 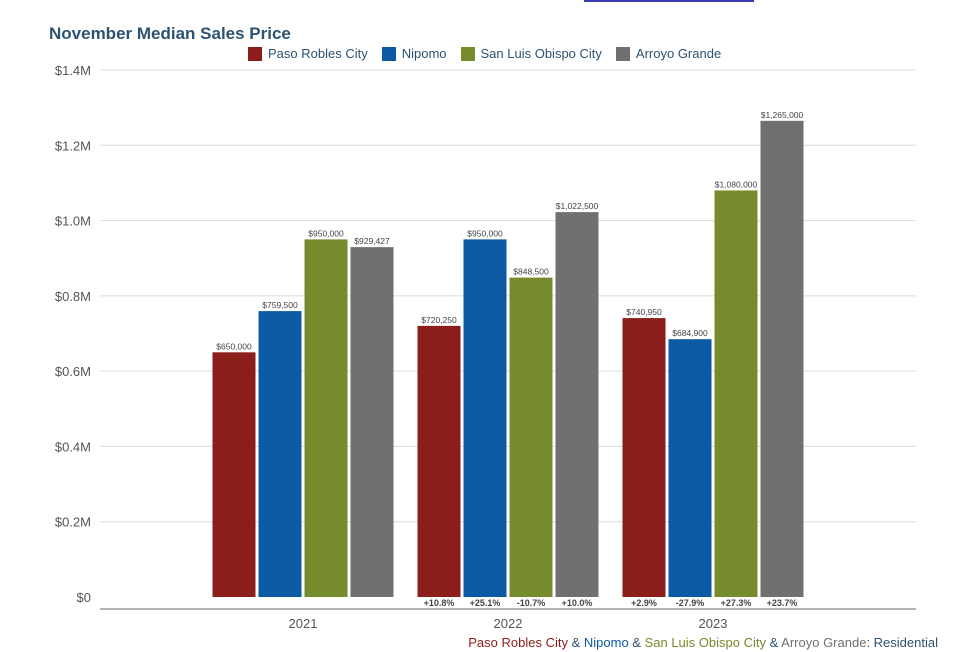 I want to click on bar-change-label: +10.8%, so click(x=439, y=603).